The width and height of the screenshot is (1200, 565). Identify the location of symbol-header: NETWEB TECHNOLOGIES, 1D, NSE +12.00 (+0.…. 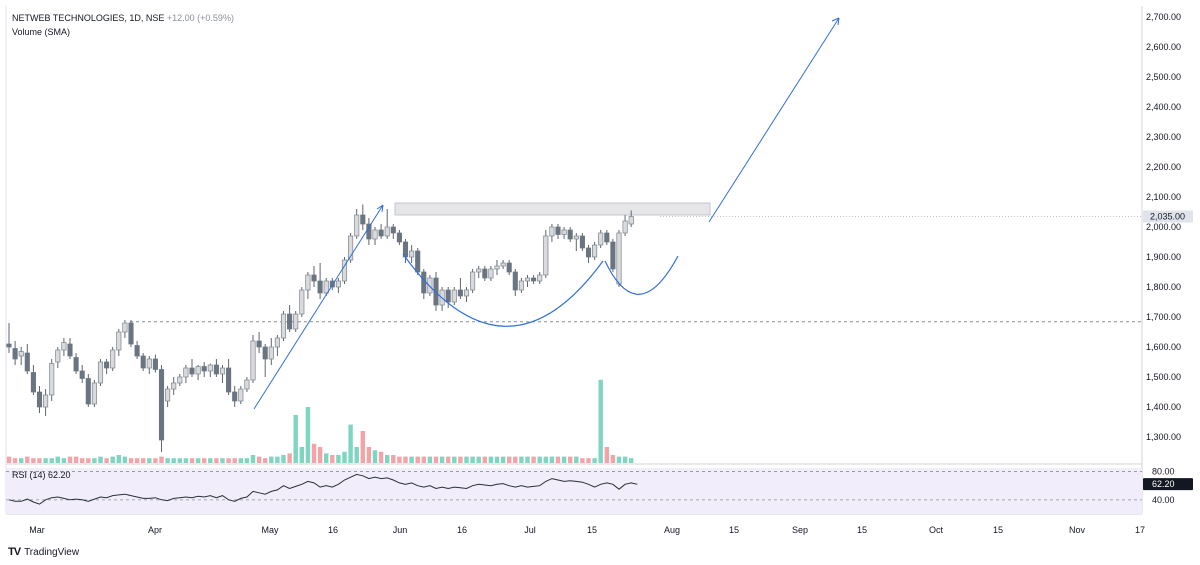
(123, 18).